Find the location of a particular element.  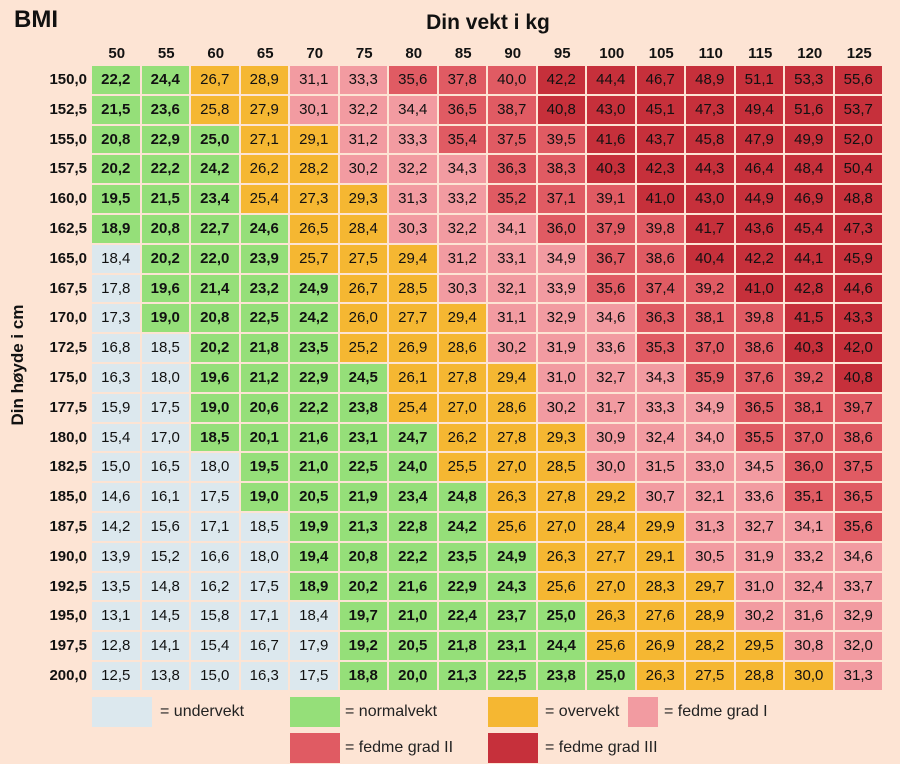

bmi-cell: 29,1 is located at coordinates (314, 139).